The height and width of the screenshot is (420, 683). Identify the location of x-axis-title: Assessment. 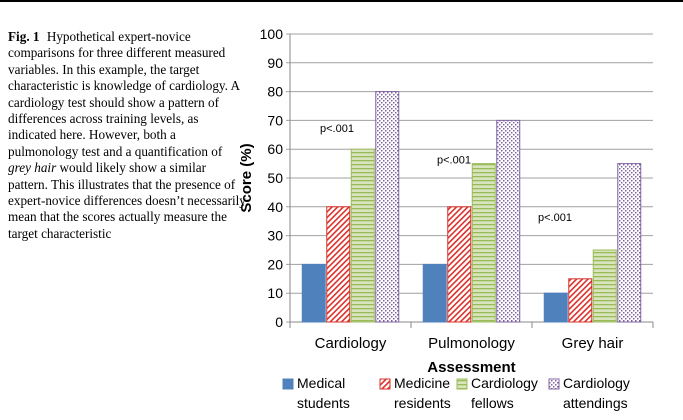
(471, 367).